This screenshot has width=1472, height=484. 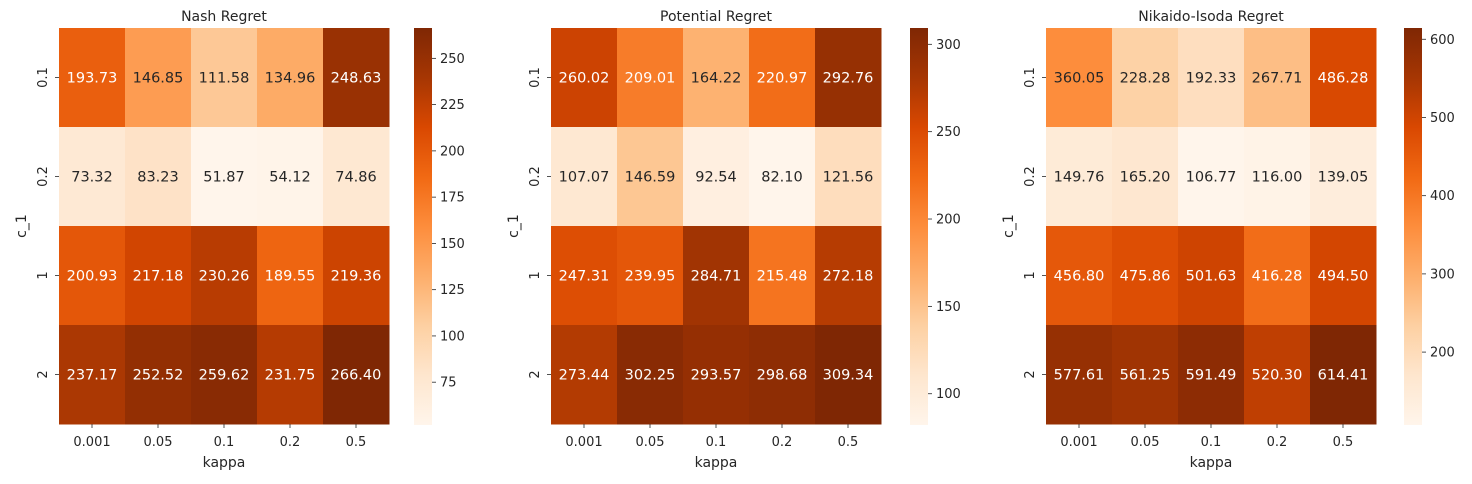 What do you see at coordinates (848, 79) in the screenshot?
I see `cell-value-label: 292.76` at bounding box center [848, 79].